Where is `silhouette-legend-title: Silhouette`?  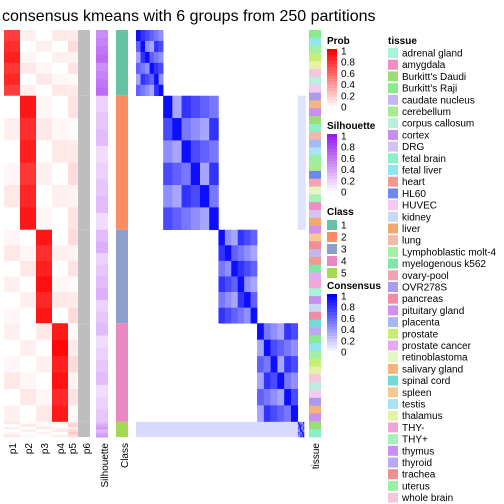 silhouette-legend-title: Silhouette is located at coordinates (351, 126).